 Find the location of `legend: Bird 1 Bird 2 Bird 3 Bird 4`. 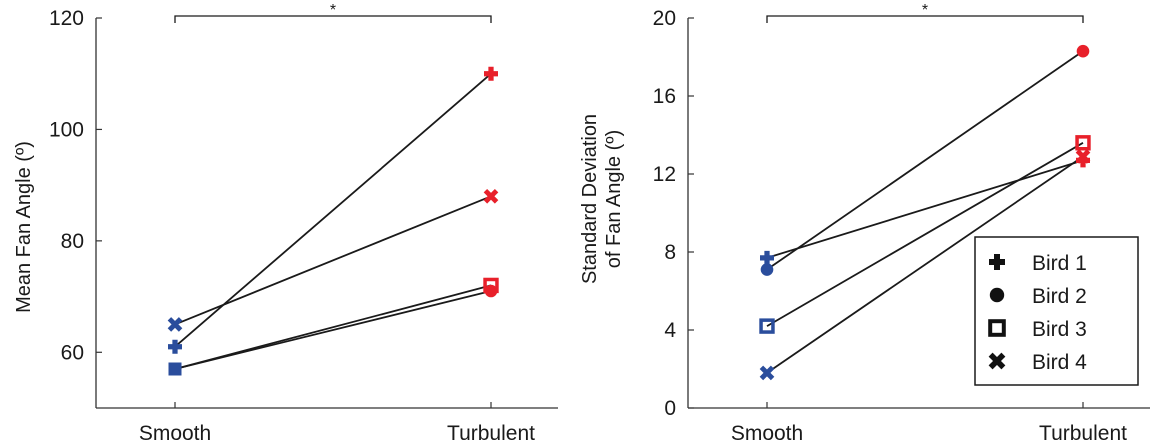

legend: Bird 1 Bird 2 Bird 3 Bird 4 is located at coordinates (1056, 311).